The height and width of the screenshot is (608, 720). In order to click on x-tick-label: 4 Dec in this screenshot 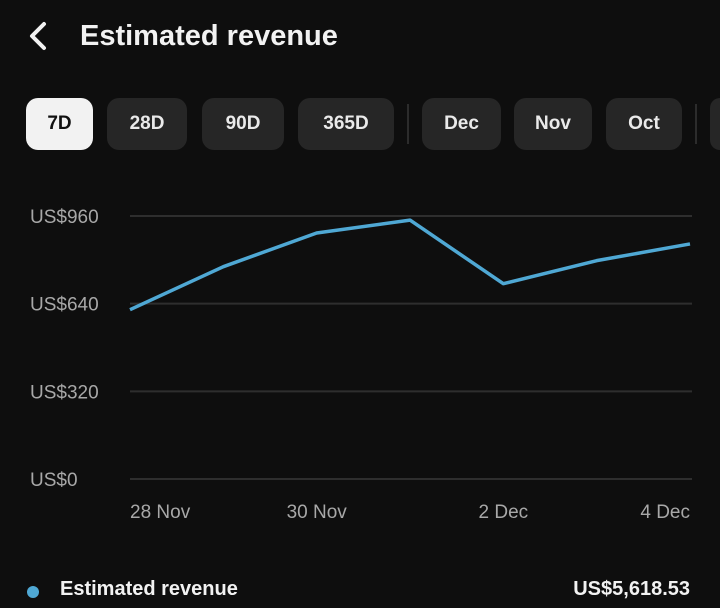, I will do `click(665, 511)`.